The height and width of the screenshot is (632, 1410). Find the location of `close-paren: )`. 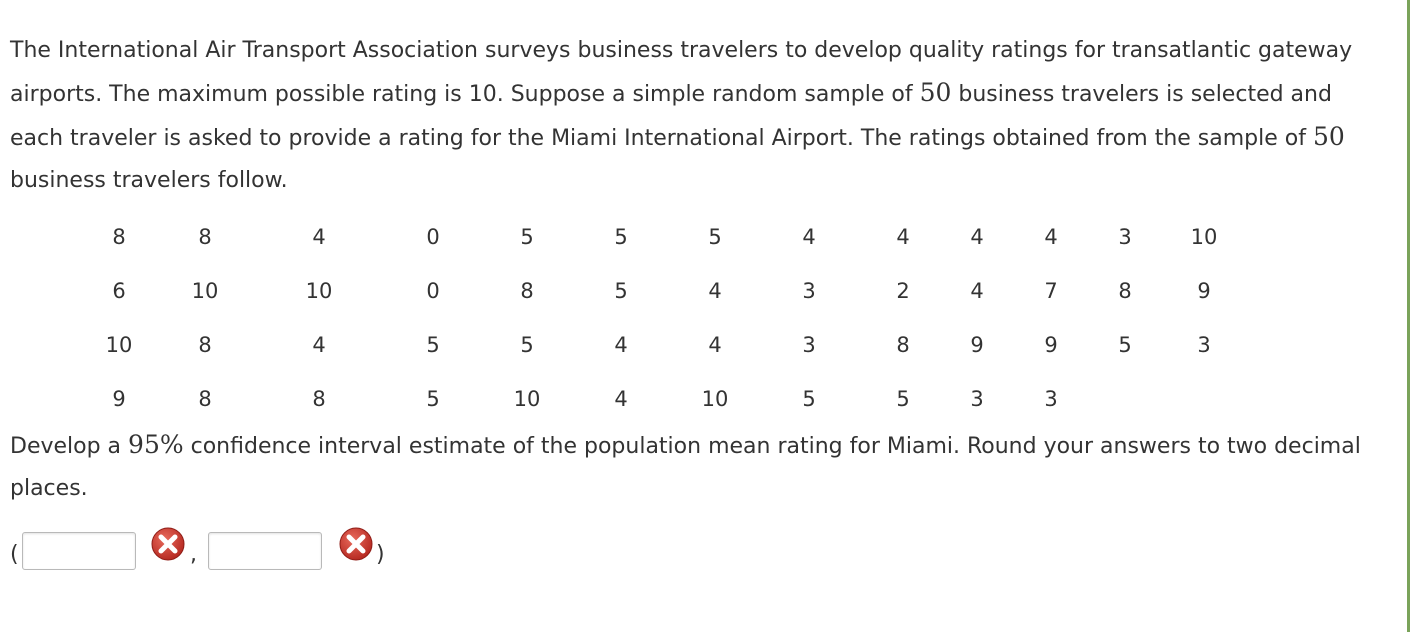

close-paren: ) is located at coordinates (380, 554).